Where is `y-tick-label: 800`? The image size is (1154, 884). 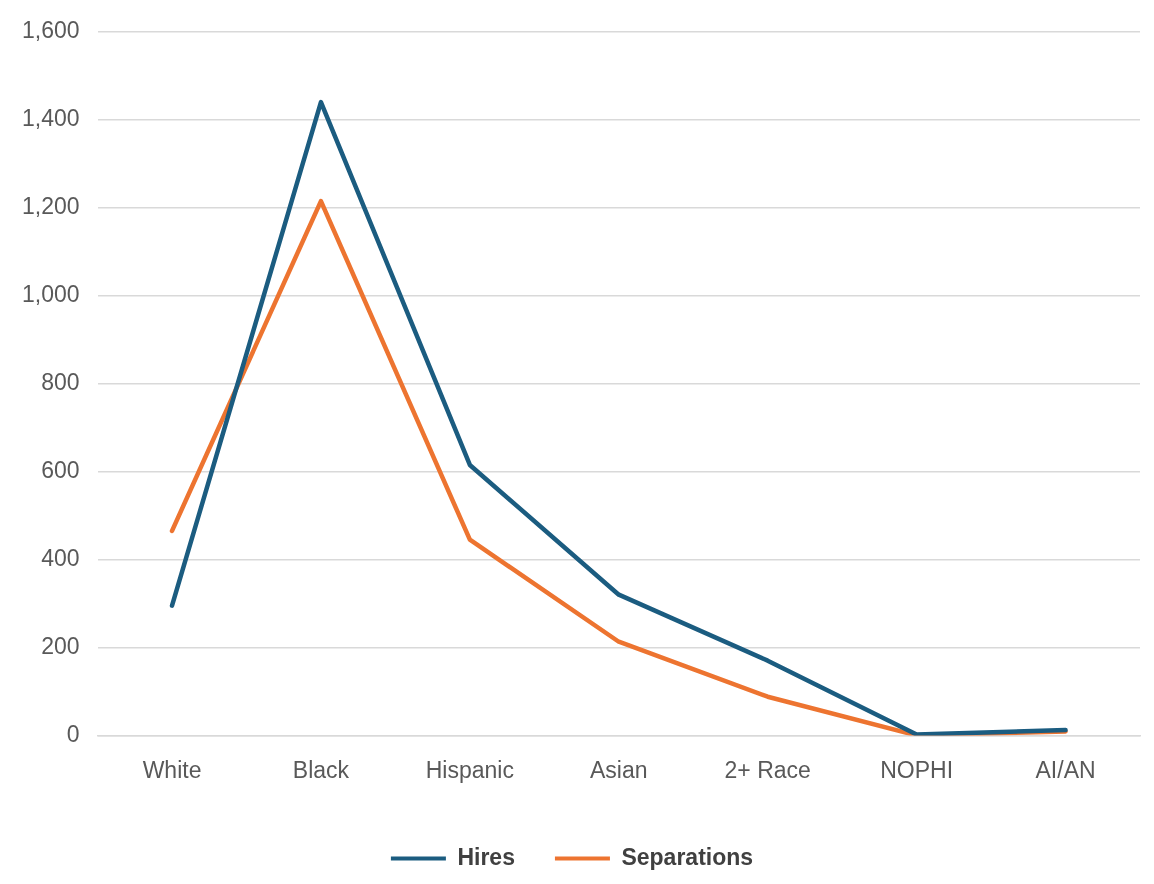 y-tick-label: 800 is located at coordinates (60, 381).